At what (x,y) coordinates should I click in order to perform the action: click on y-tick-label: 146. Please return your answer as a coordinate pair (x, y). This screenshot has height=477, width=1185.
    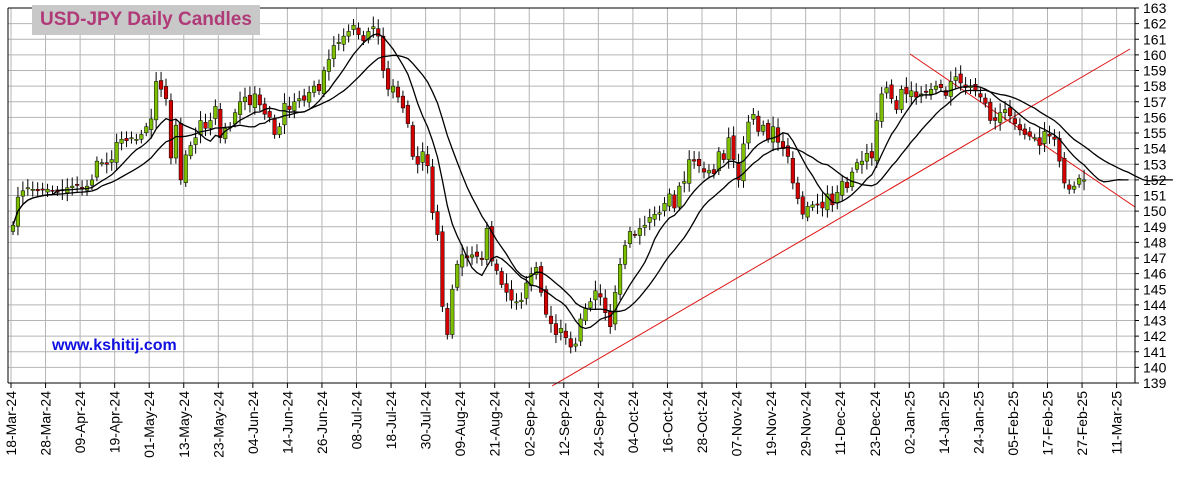
    Looking at the image, I should click on (1155, 274).